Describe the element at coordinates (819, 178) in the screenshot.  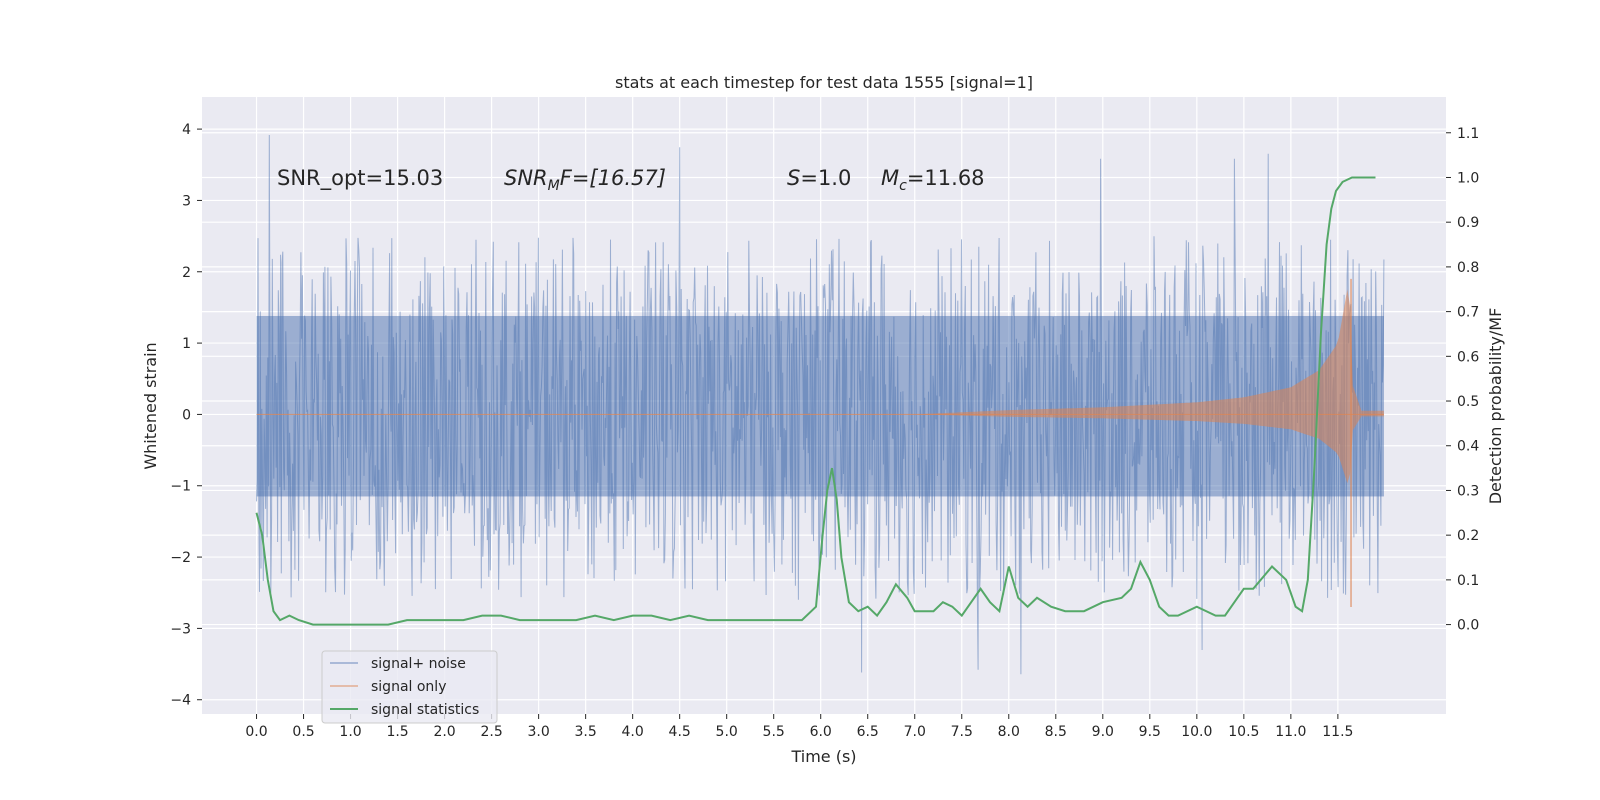
I see `annotation-s: S=1.0` at that location.